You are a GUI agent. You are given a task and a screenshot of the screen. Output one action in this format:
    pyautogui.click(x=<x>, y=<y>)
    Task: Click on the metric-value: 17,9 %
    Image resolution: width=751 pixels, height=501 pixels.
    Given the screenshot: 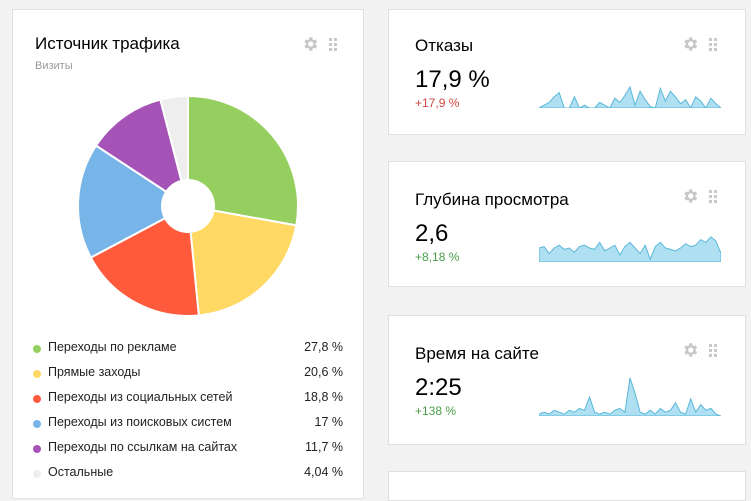 What is the action you would take?
    pyautogui.click(x=452, y=79)
    